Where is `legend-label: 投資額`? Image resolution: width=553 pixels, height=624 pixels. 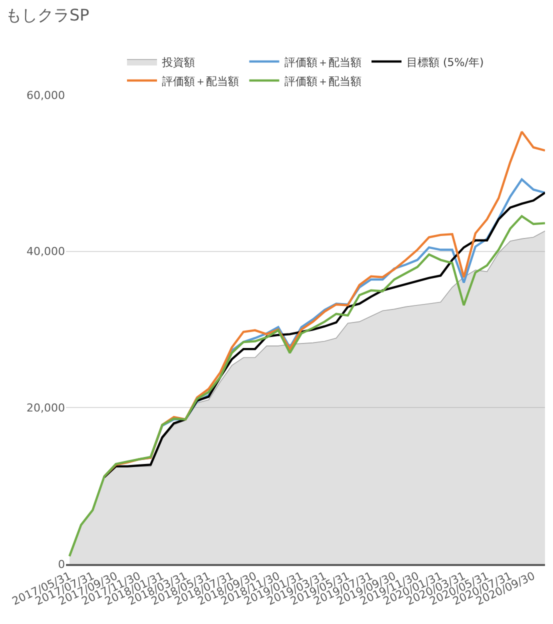 legend-label: 投資額 is located at coordinates (178, 62).